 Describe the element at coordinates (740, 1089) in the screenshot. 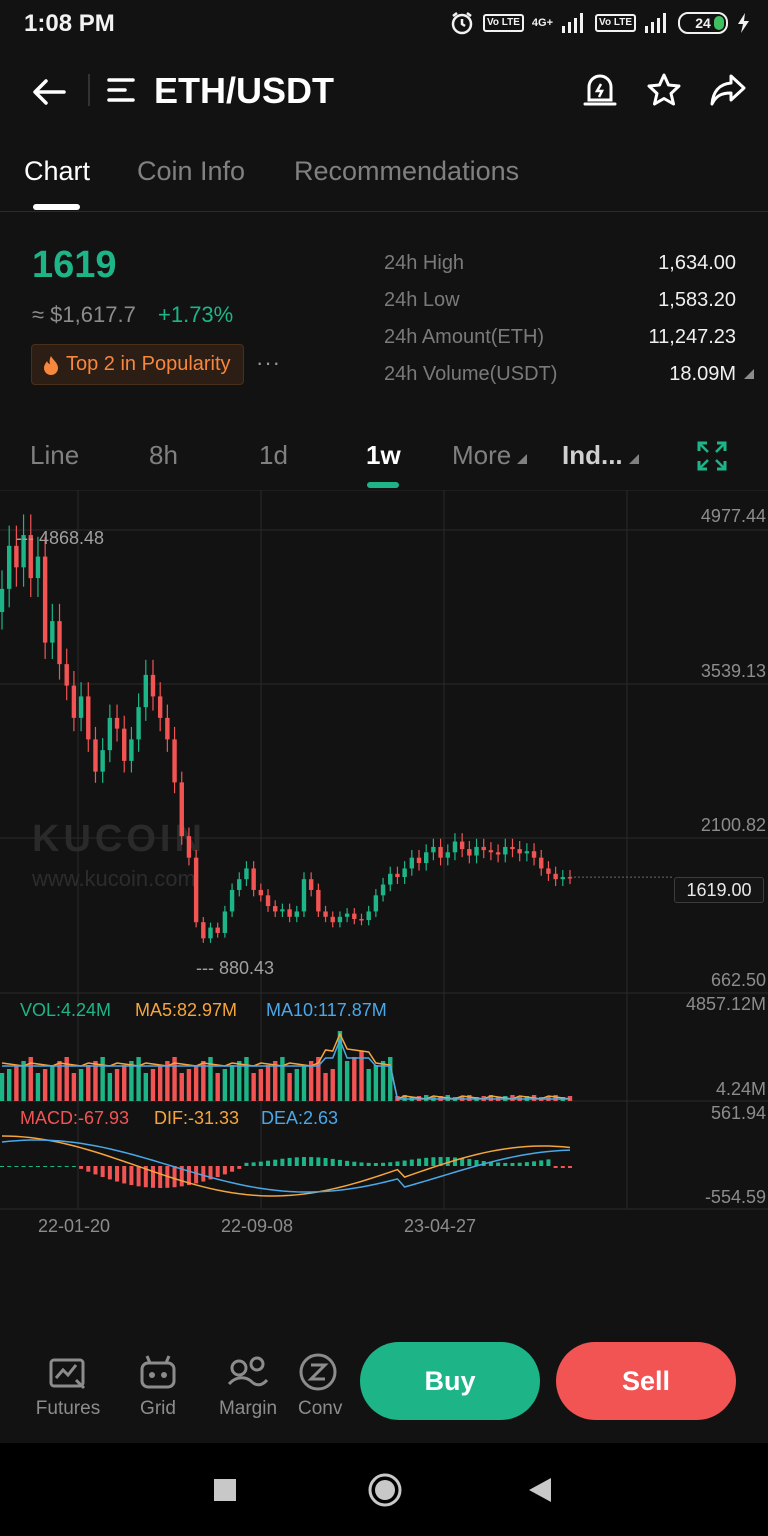

I see `volume-min: 4.24M` at that location.